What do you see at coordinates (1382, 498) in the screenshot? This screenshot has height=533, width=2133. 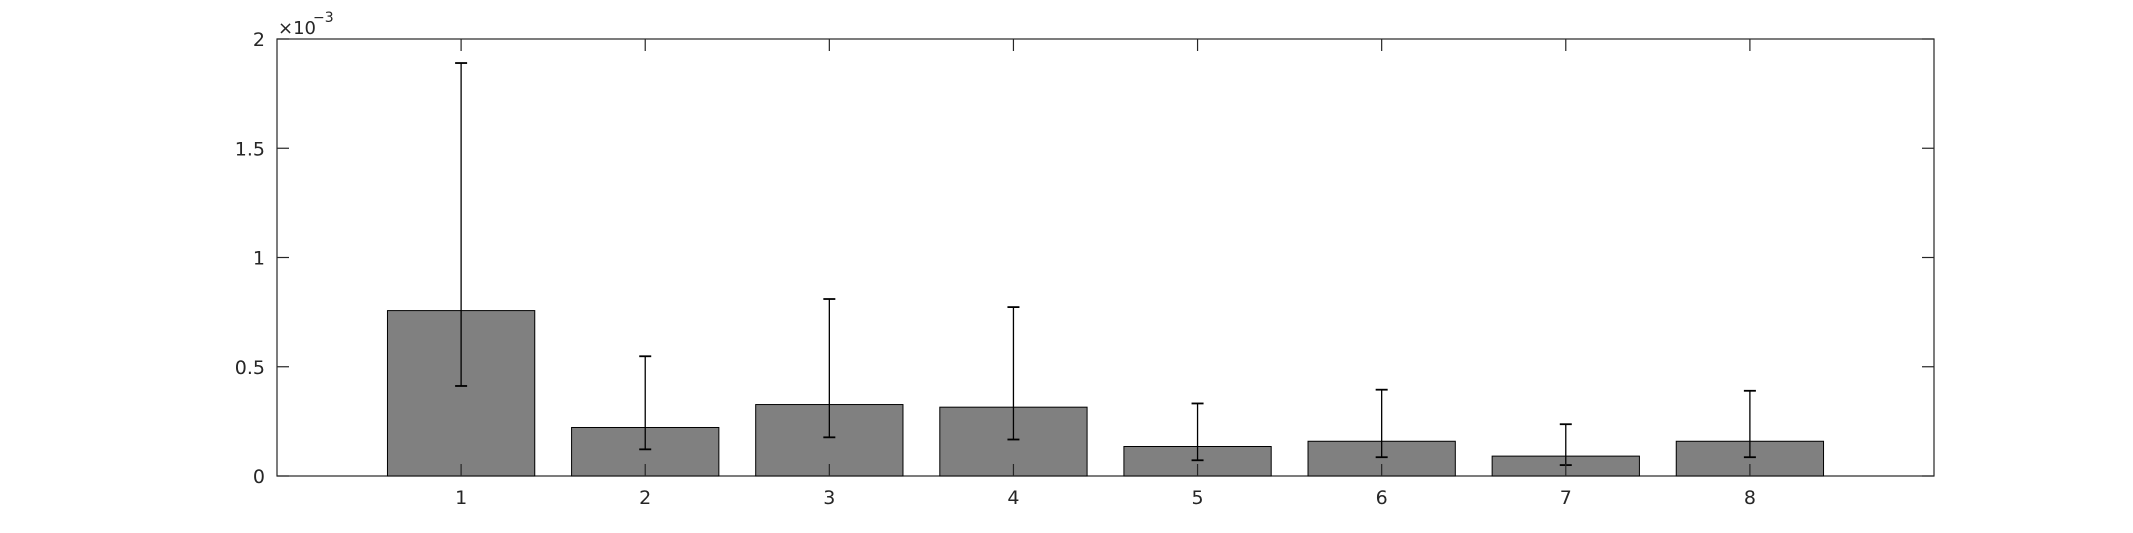 I see `x-tick-label-6: 6` at bounding box center [1382, 498].